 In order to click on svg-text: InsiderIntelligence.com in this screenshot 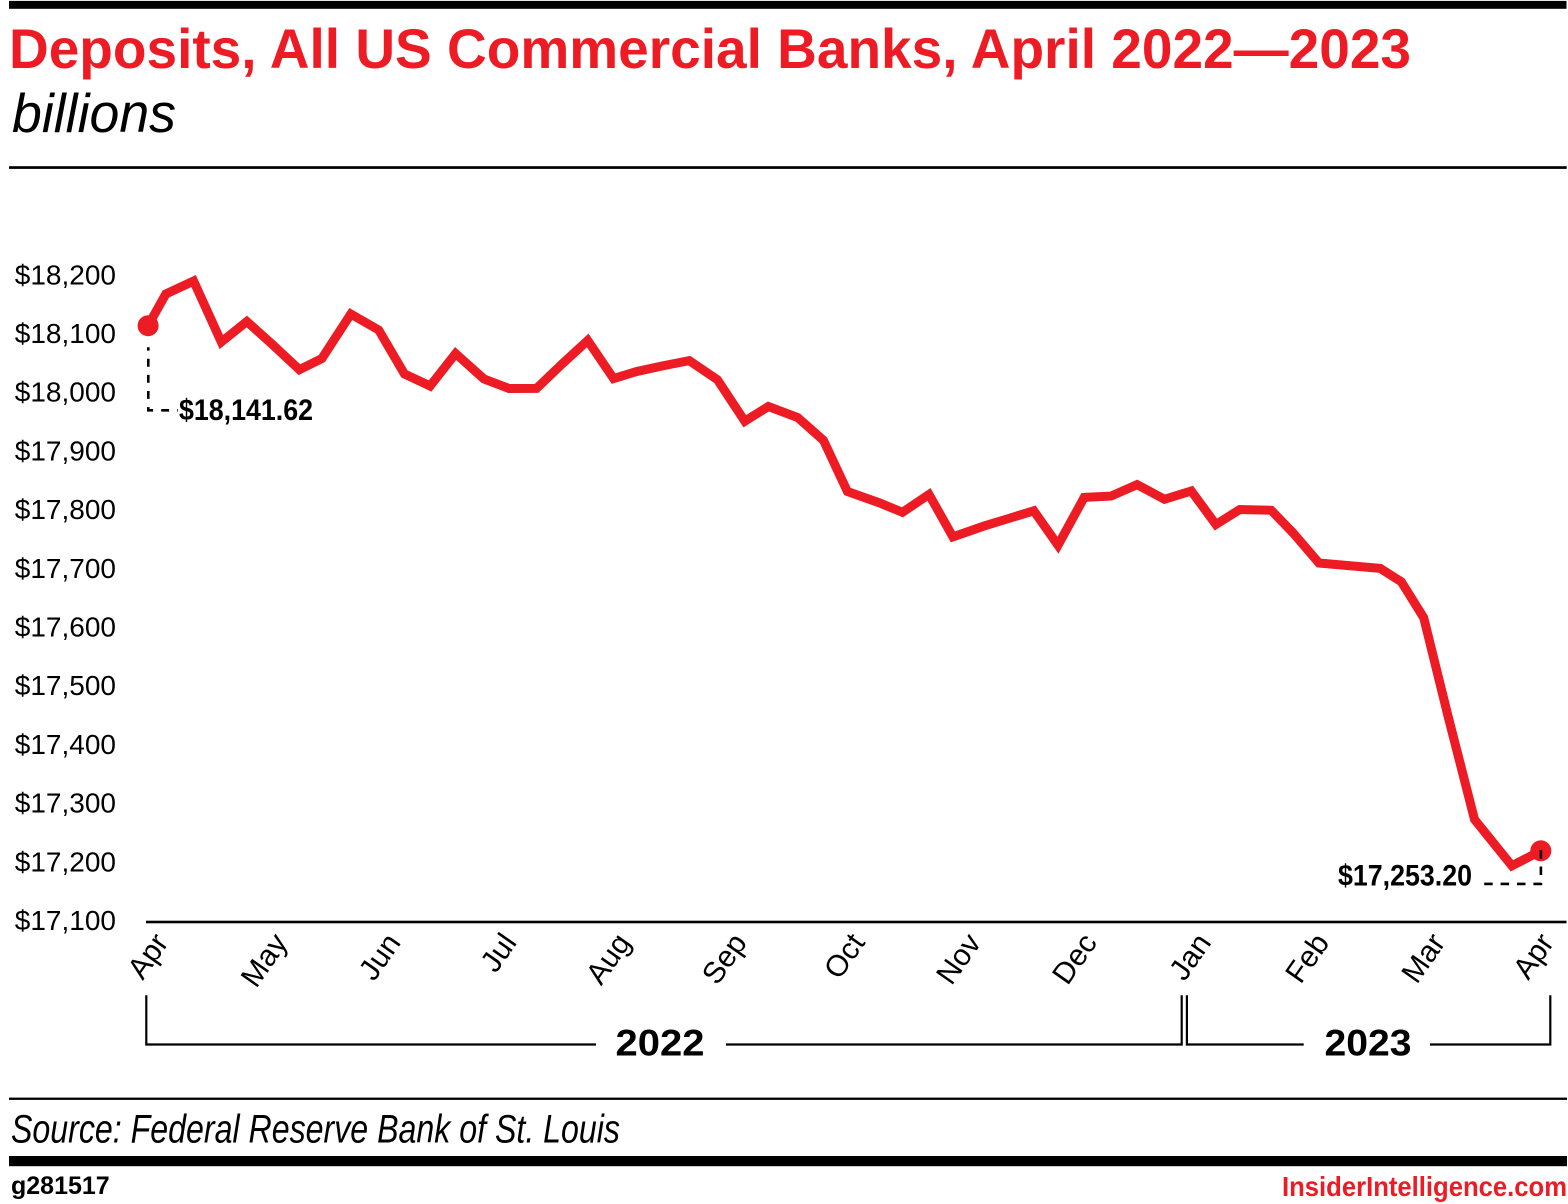, I will do `click(1424, 1186)`.